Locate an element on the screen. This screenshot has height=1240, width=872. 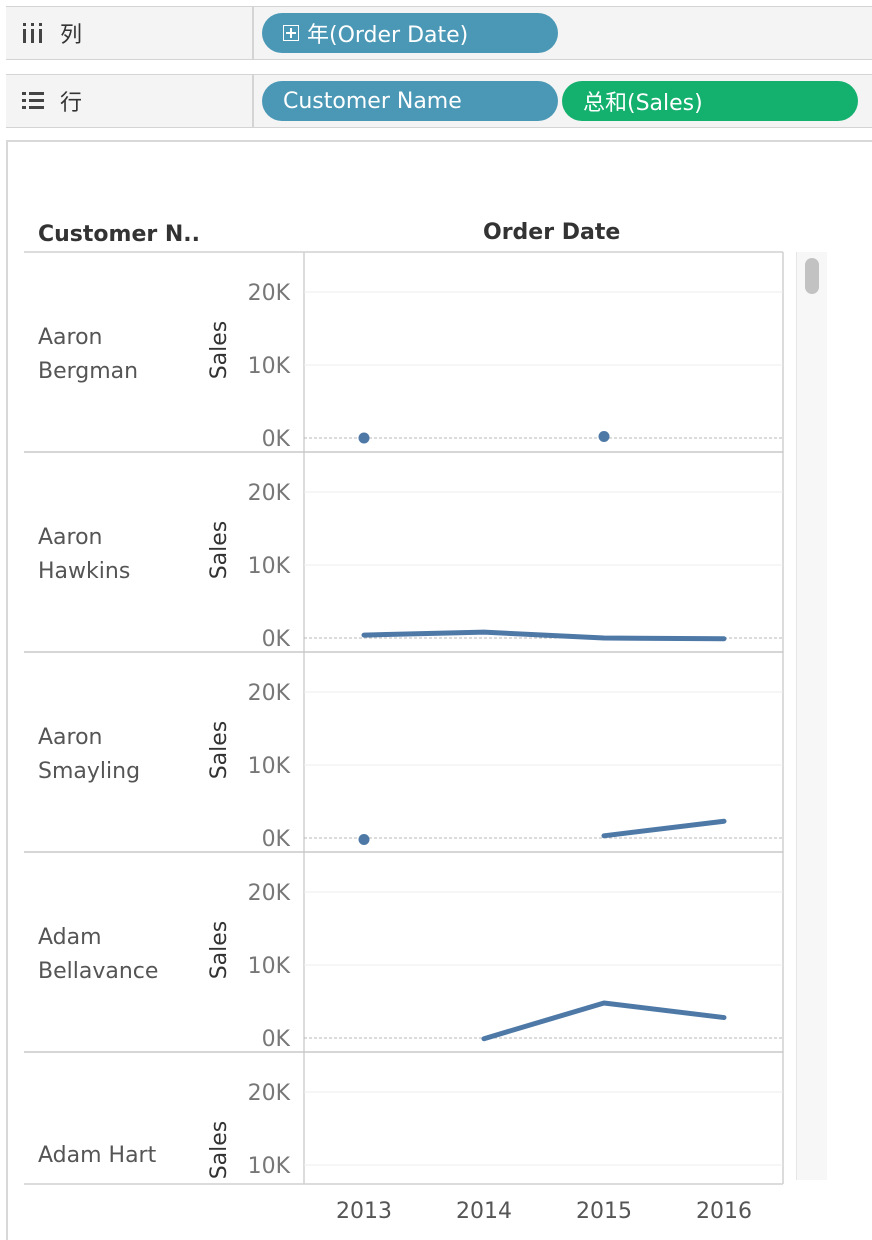
columns-shelf-title: 列 is located at coordinates (71, 35).